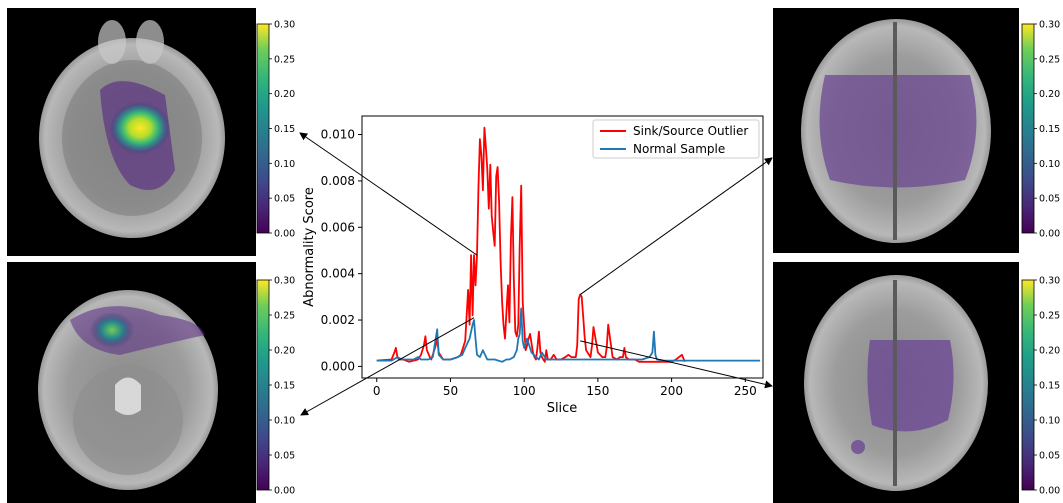  I want to click on cbar-bl-tick-label-5: 0.25, so click(284, 316).